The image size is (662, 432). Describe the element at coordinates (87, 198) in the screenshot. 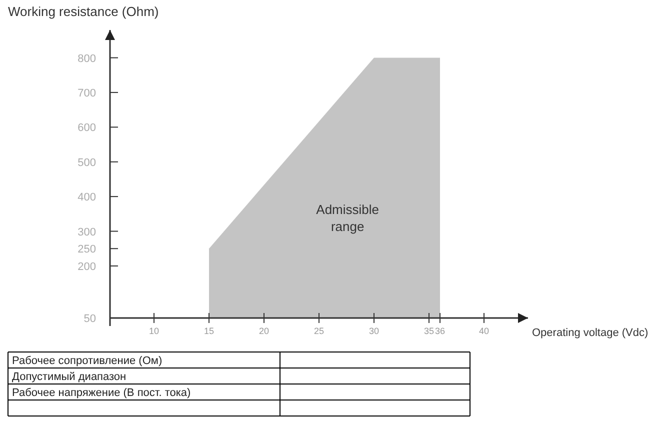

I see `y-tick-label: 400` at that location.